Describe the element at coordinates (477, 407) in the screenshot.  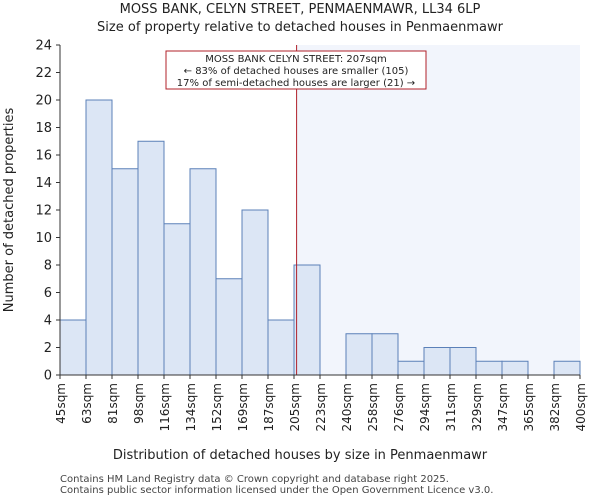
I see `x-tick-label: 329sqm` at that location.